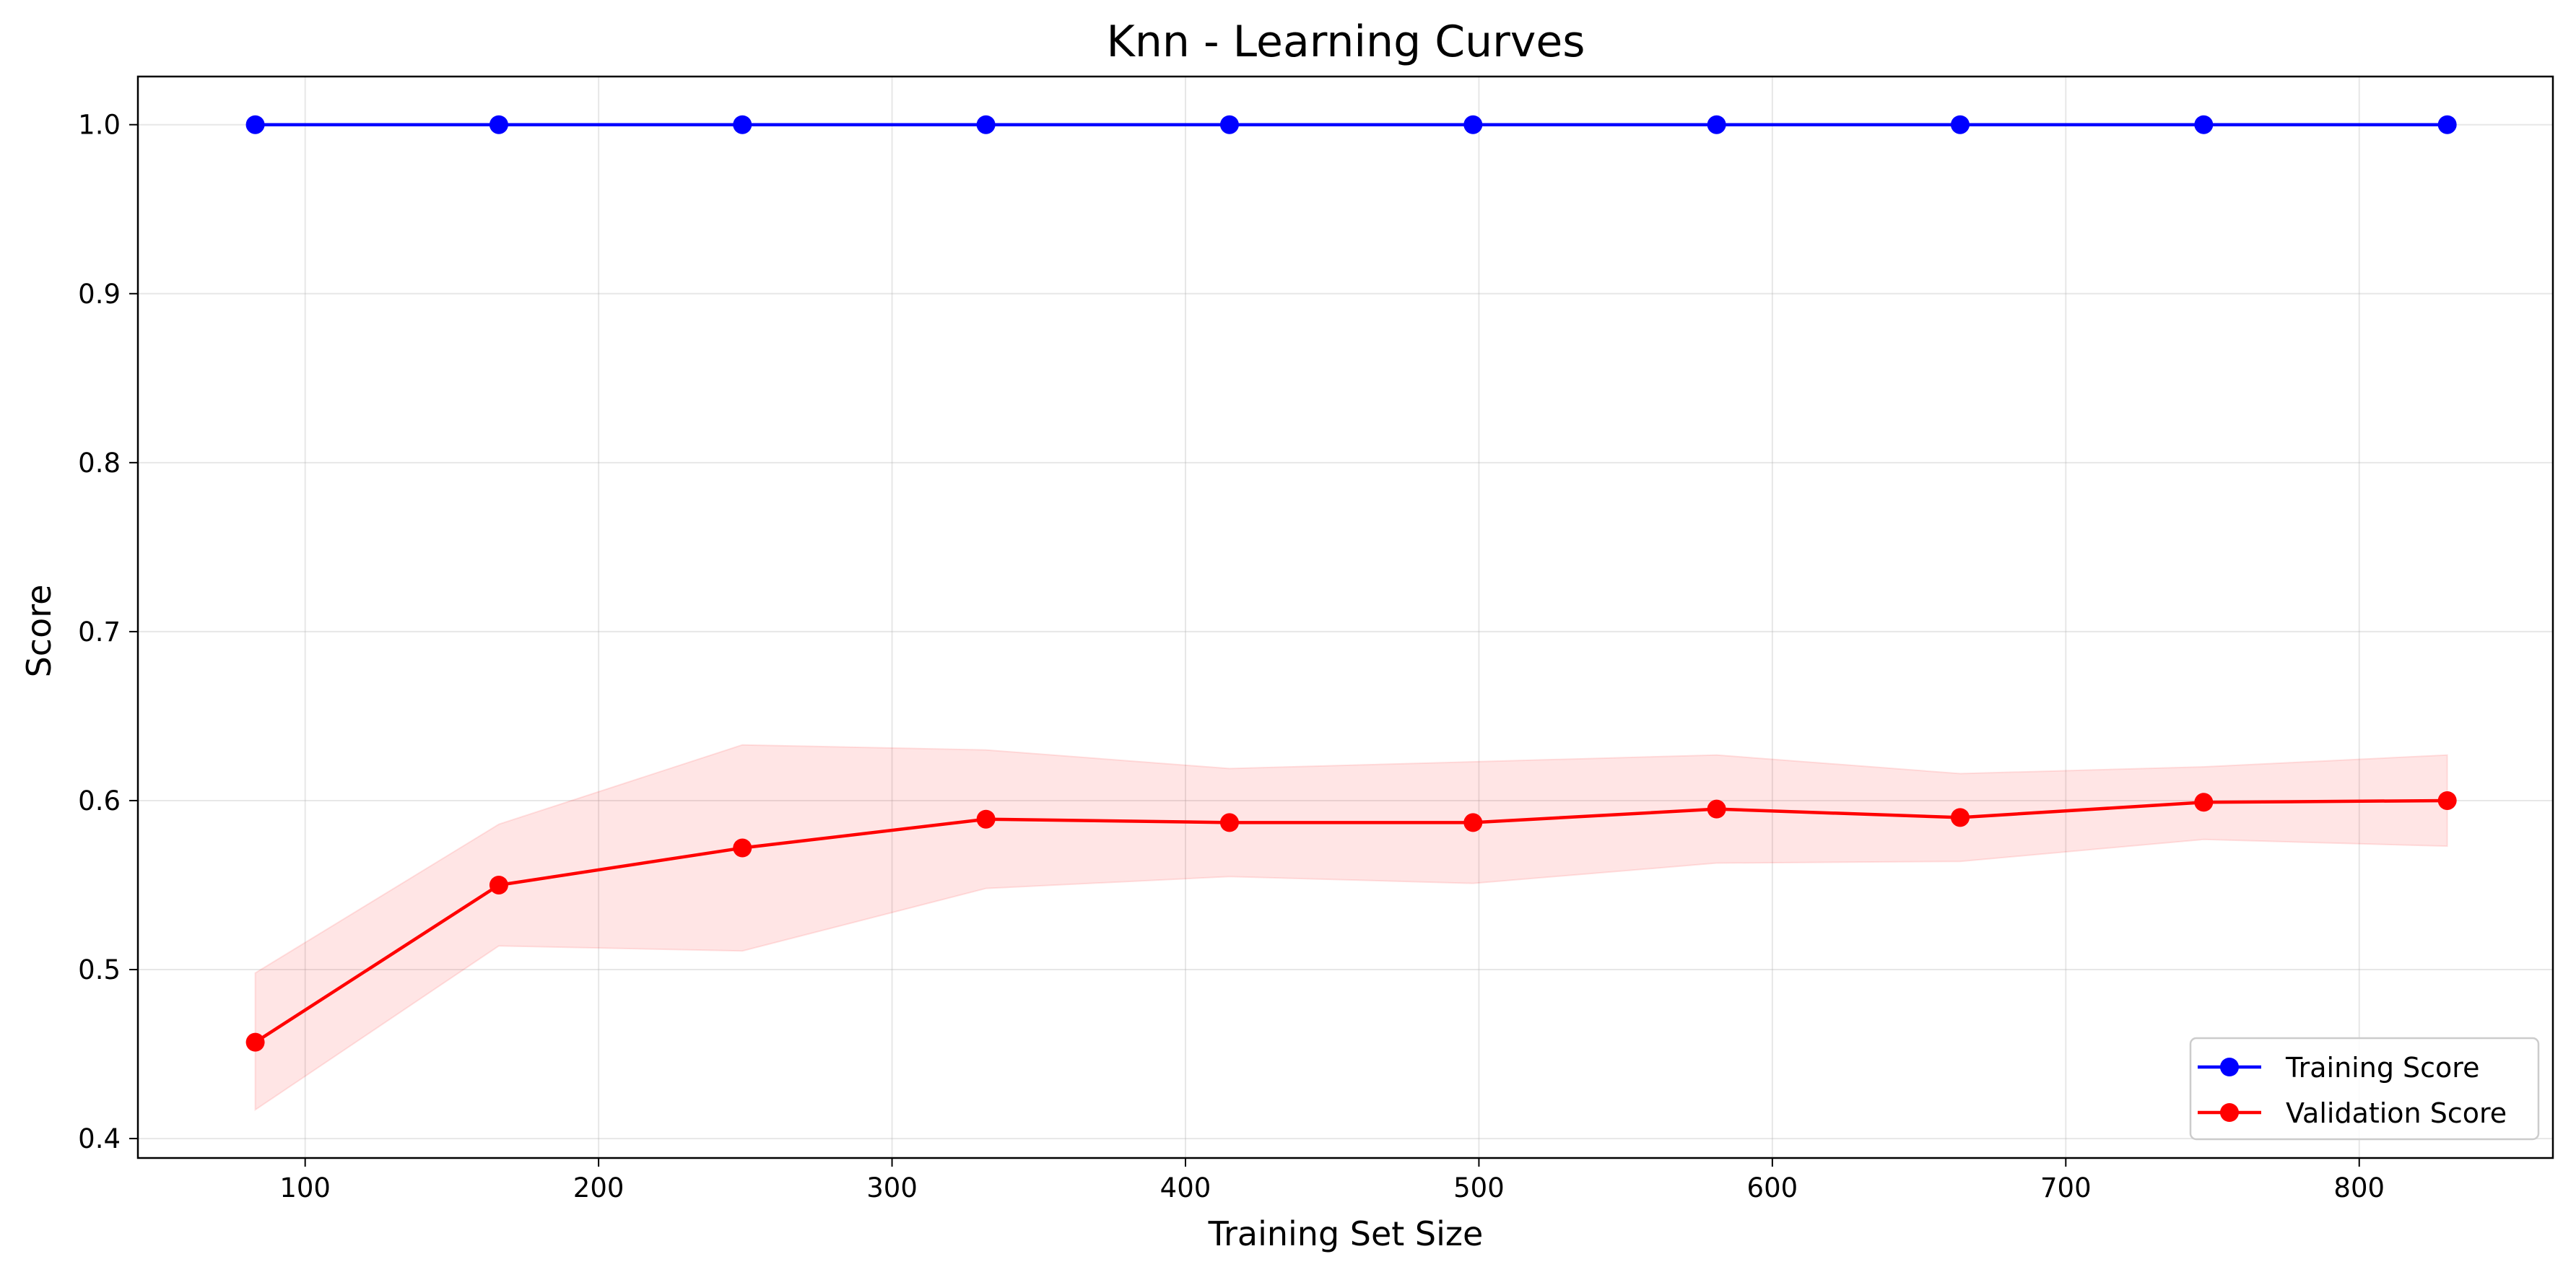  I want to click on legend-box, so click(2364, 1089).